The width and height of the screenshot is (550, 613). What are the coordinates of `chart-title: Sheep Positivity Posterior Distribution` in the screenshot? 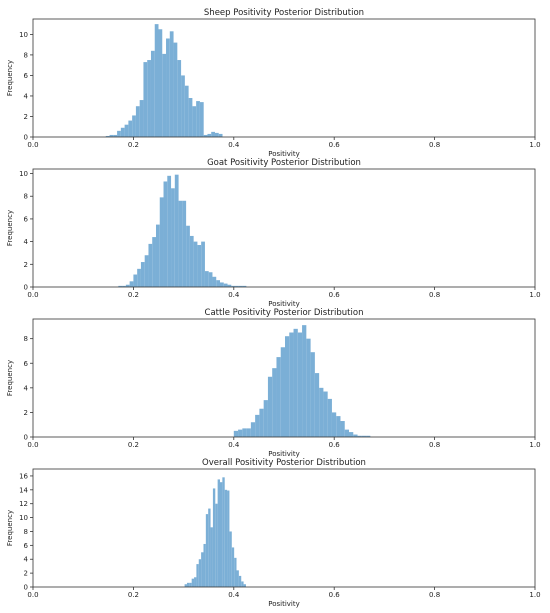 It's located at (284, 13).